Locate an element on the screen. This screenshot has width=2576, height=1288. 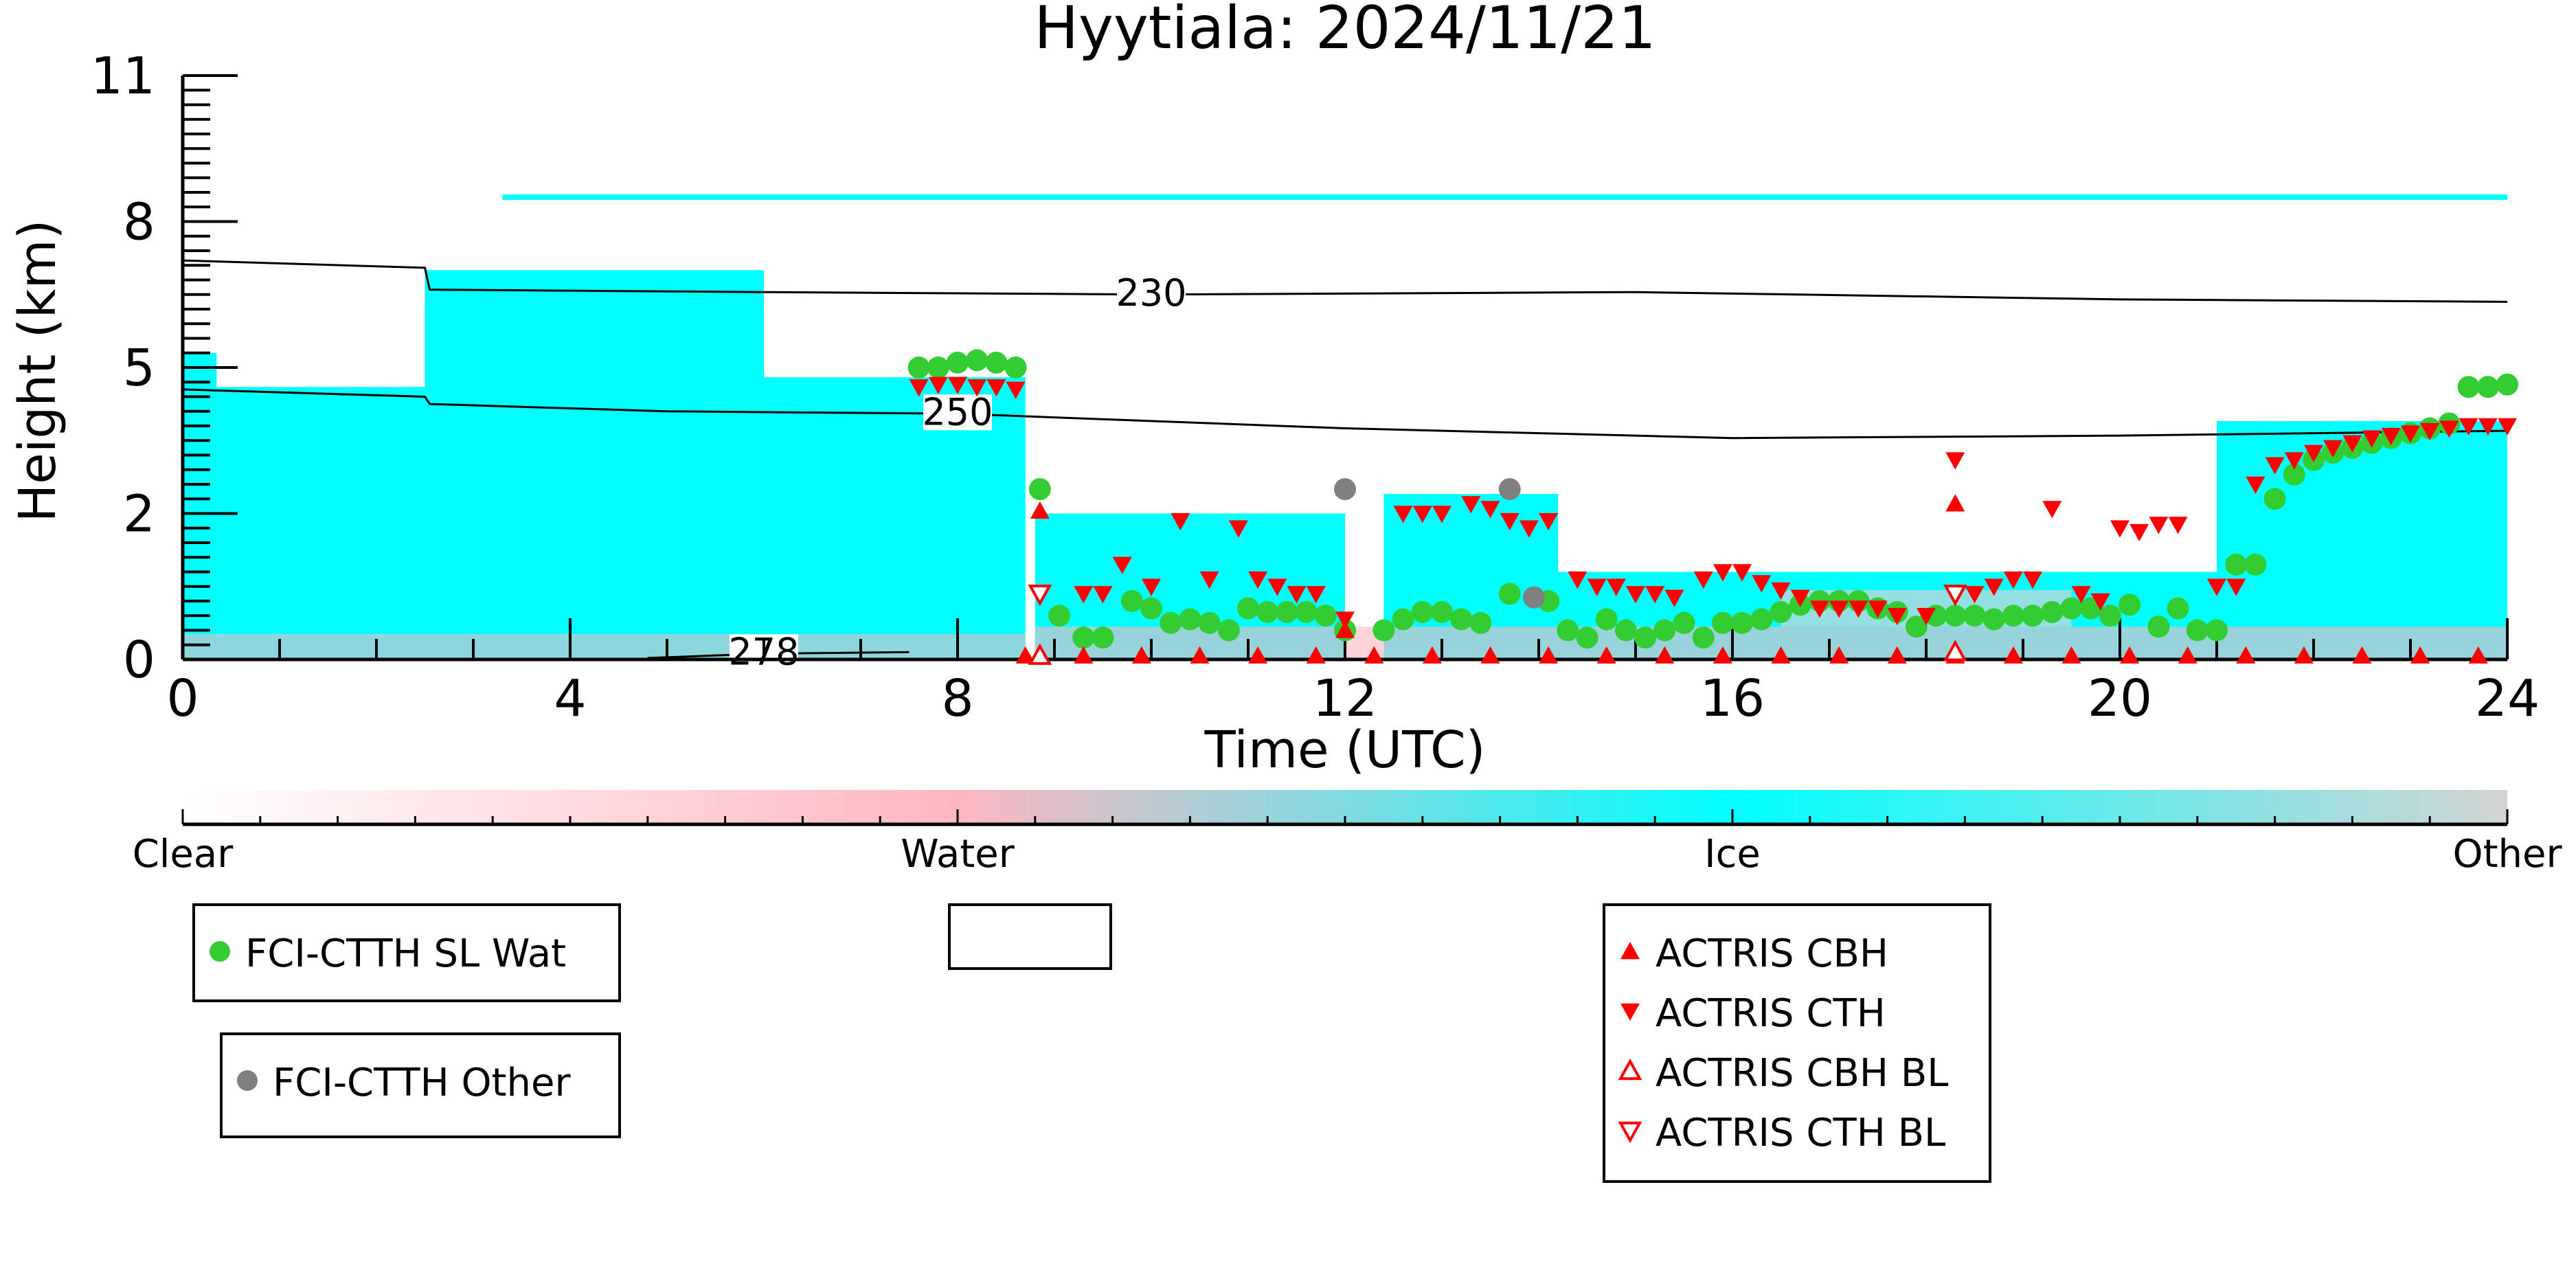
x-axis-label: Time (UTC) is located at coordinates (1344, 750).